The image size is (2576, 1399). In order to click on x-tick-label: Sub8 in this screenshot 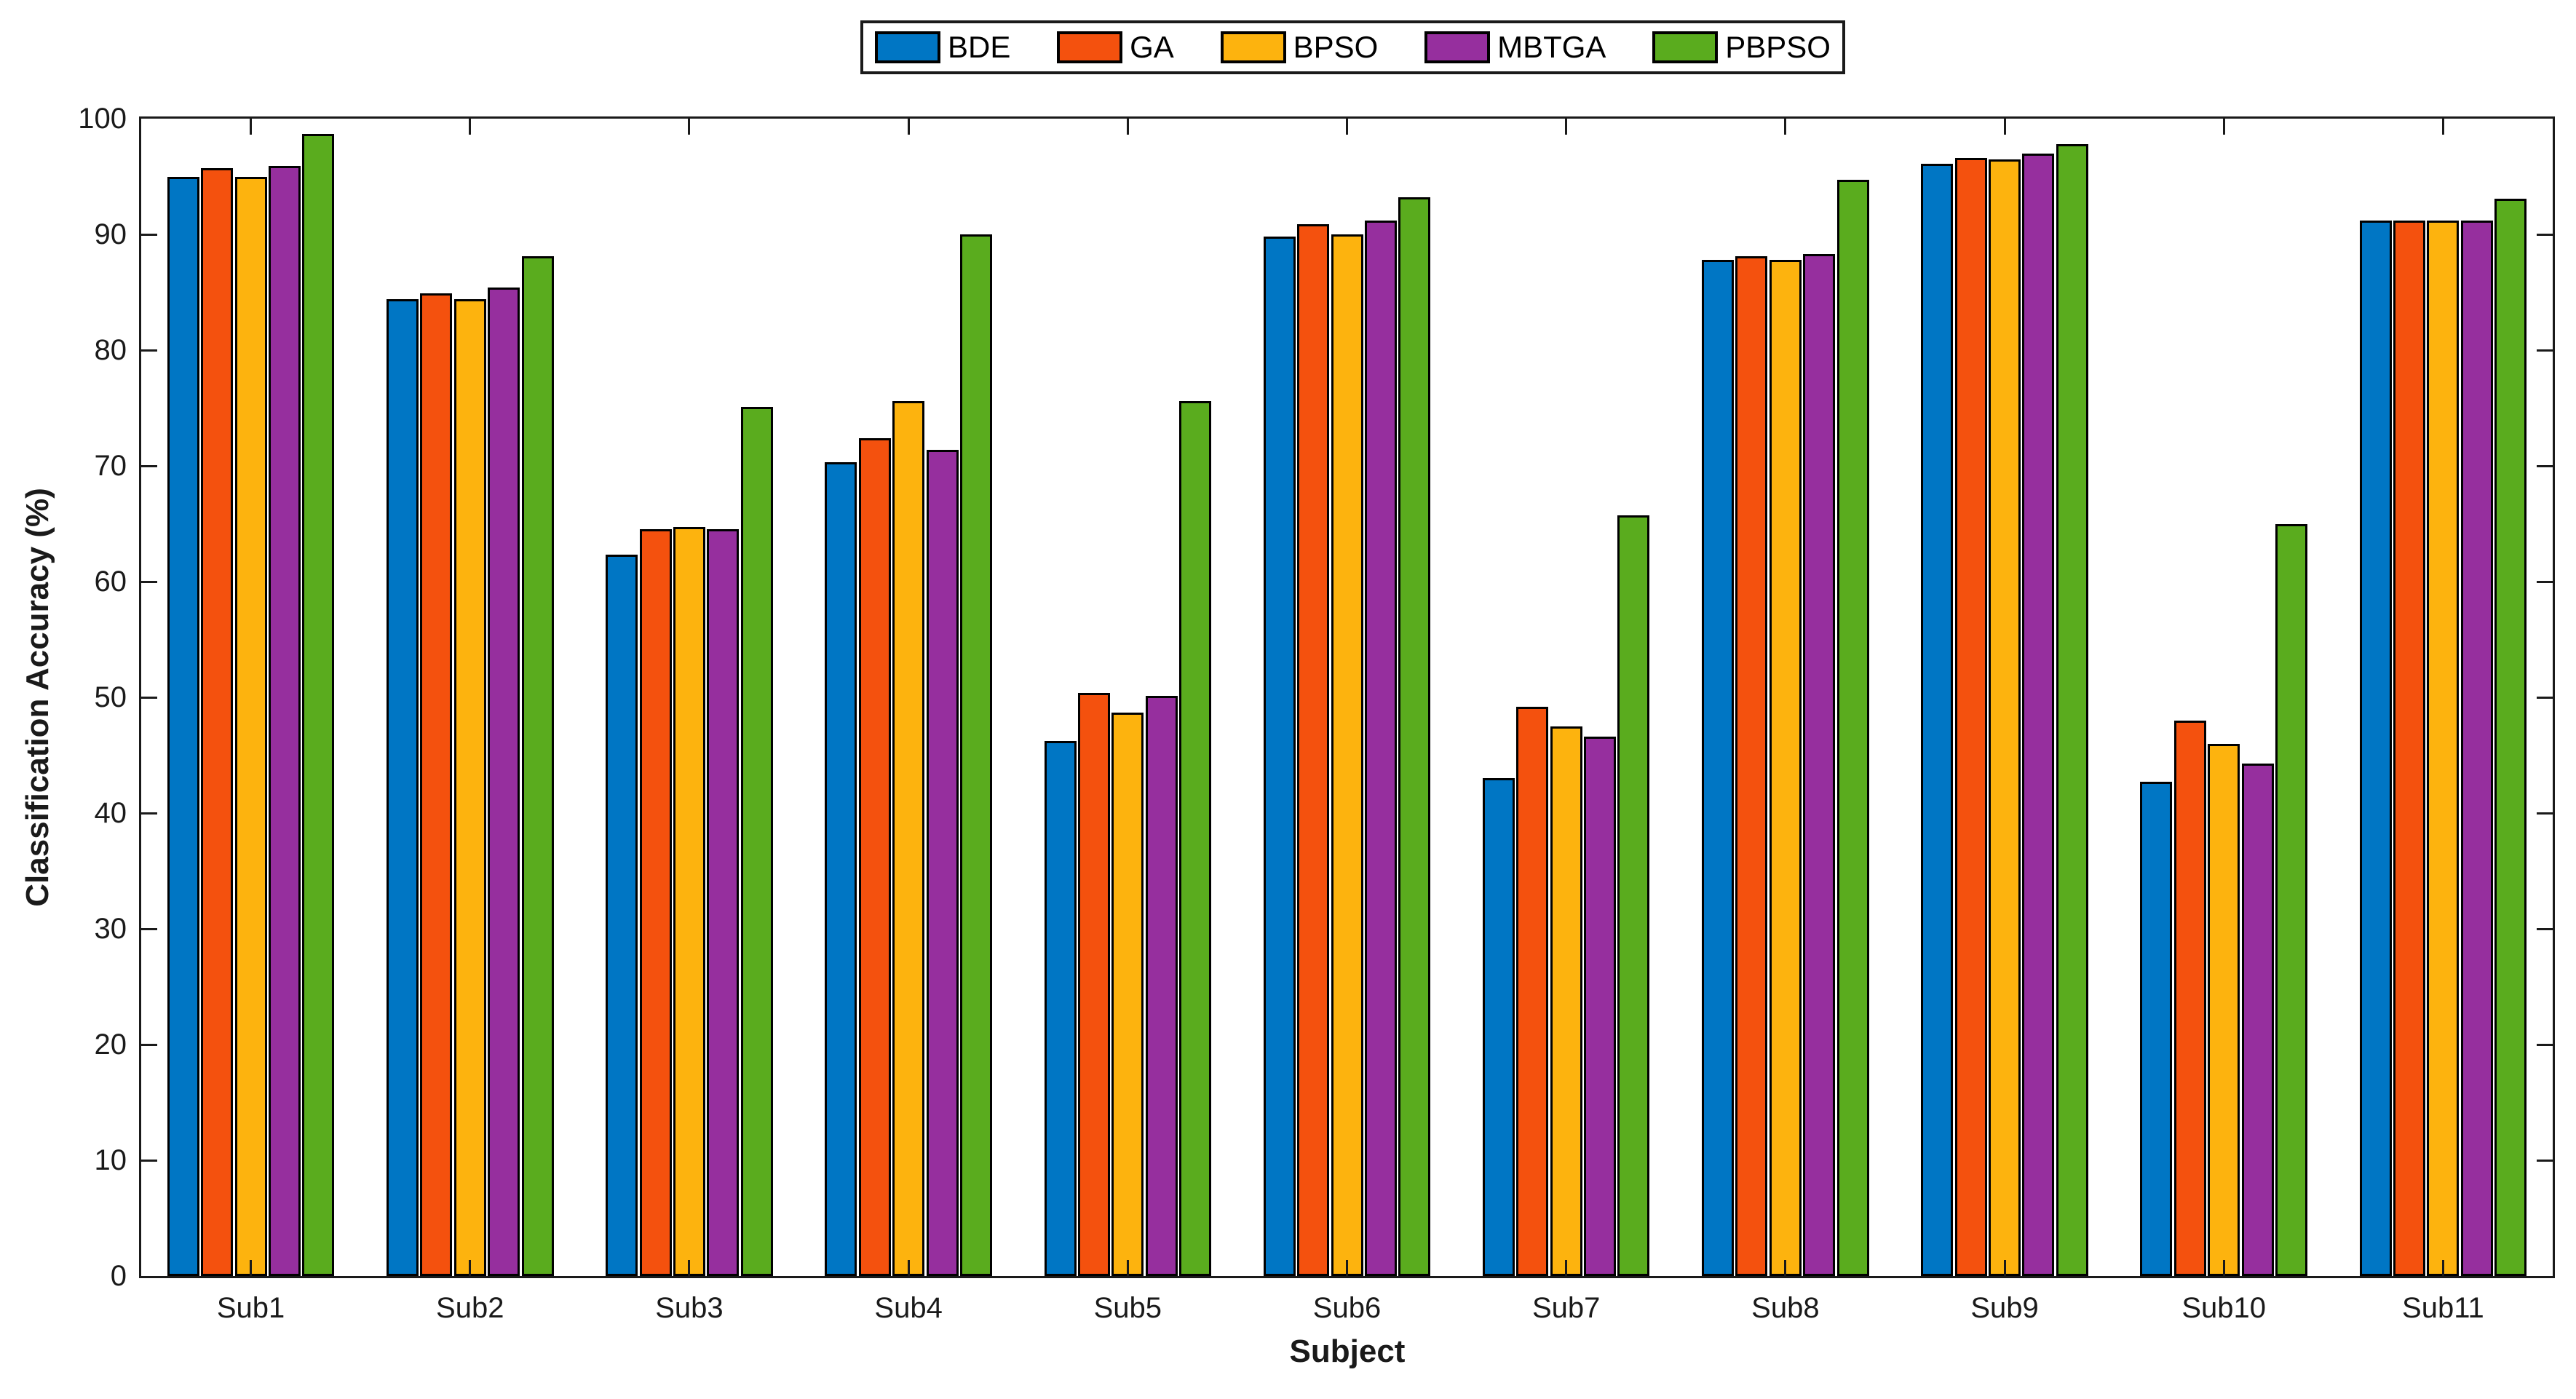, I will do `click(1785, 1308)`.